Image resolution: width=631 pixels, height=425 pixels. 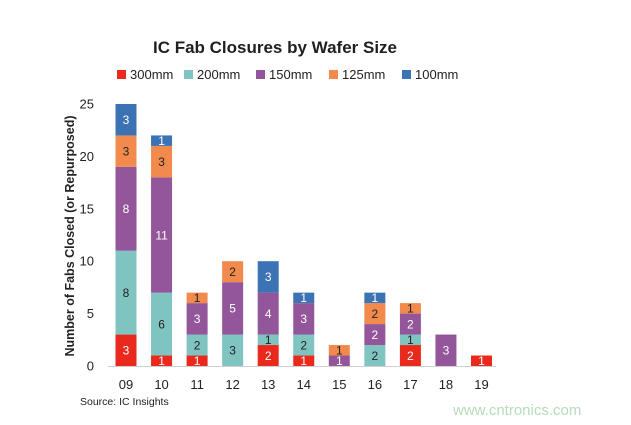 What do you see at coordinates (275, 47) in the screenshot?
I see `chart-title: IC Fab Closures by Wafer Size` at bounding box center [275, 47].